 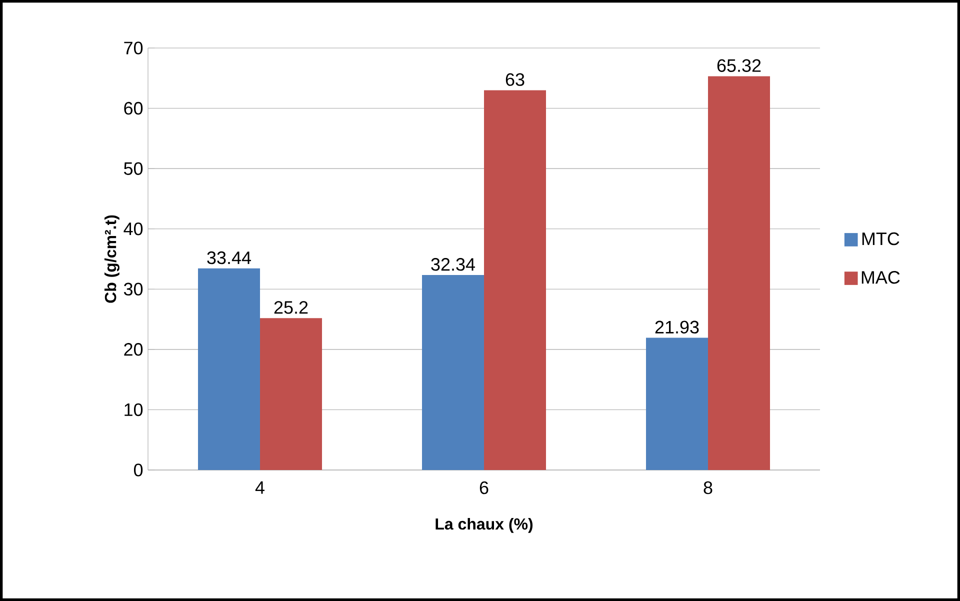 What do you see at coordinates (133, 409) in the screenshot?
I see `y-tick-label: 10` at bounding box center [133, 409].